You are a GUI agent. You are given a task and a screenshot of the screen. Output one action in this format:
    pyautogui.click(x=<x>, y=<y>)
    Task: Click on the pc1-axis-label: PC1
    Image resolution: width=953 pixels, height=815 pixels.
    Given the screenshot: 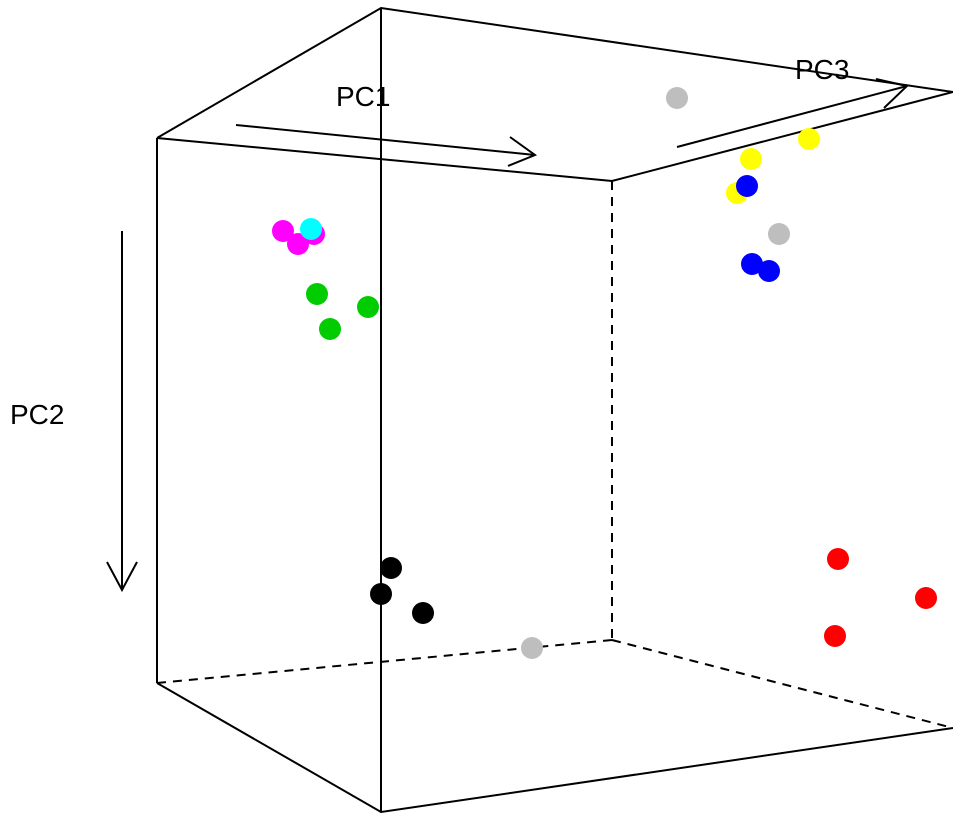 What is the action you would take?
    pyautogui.click(x=363, y=96)
    